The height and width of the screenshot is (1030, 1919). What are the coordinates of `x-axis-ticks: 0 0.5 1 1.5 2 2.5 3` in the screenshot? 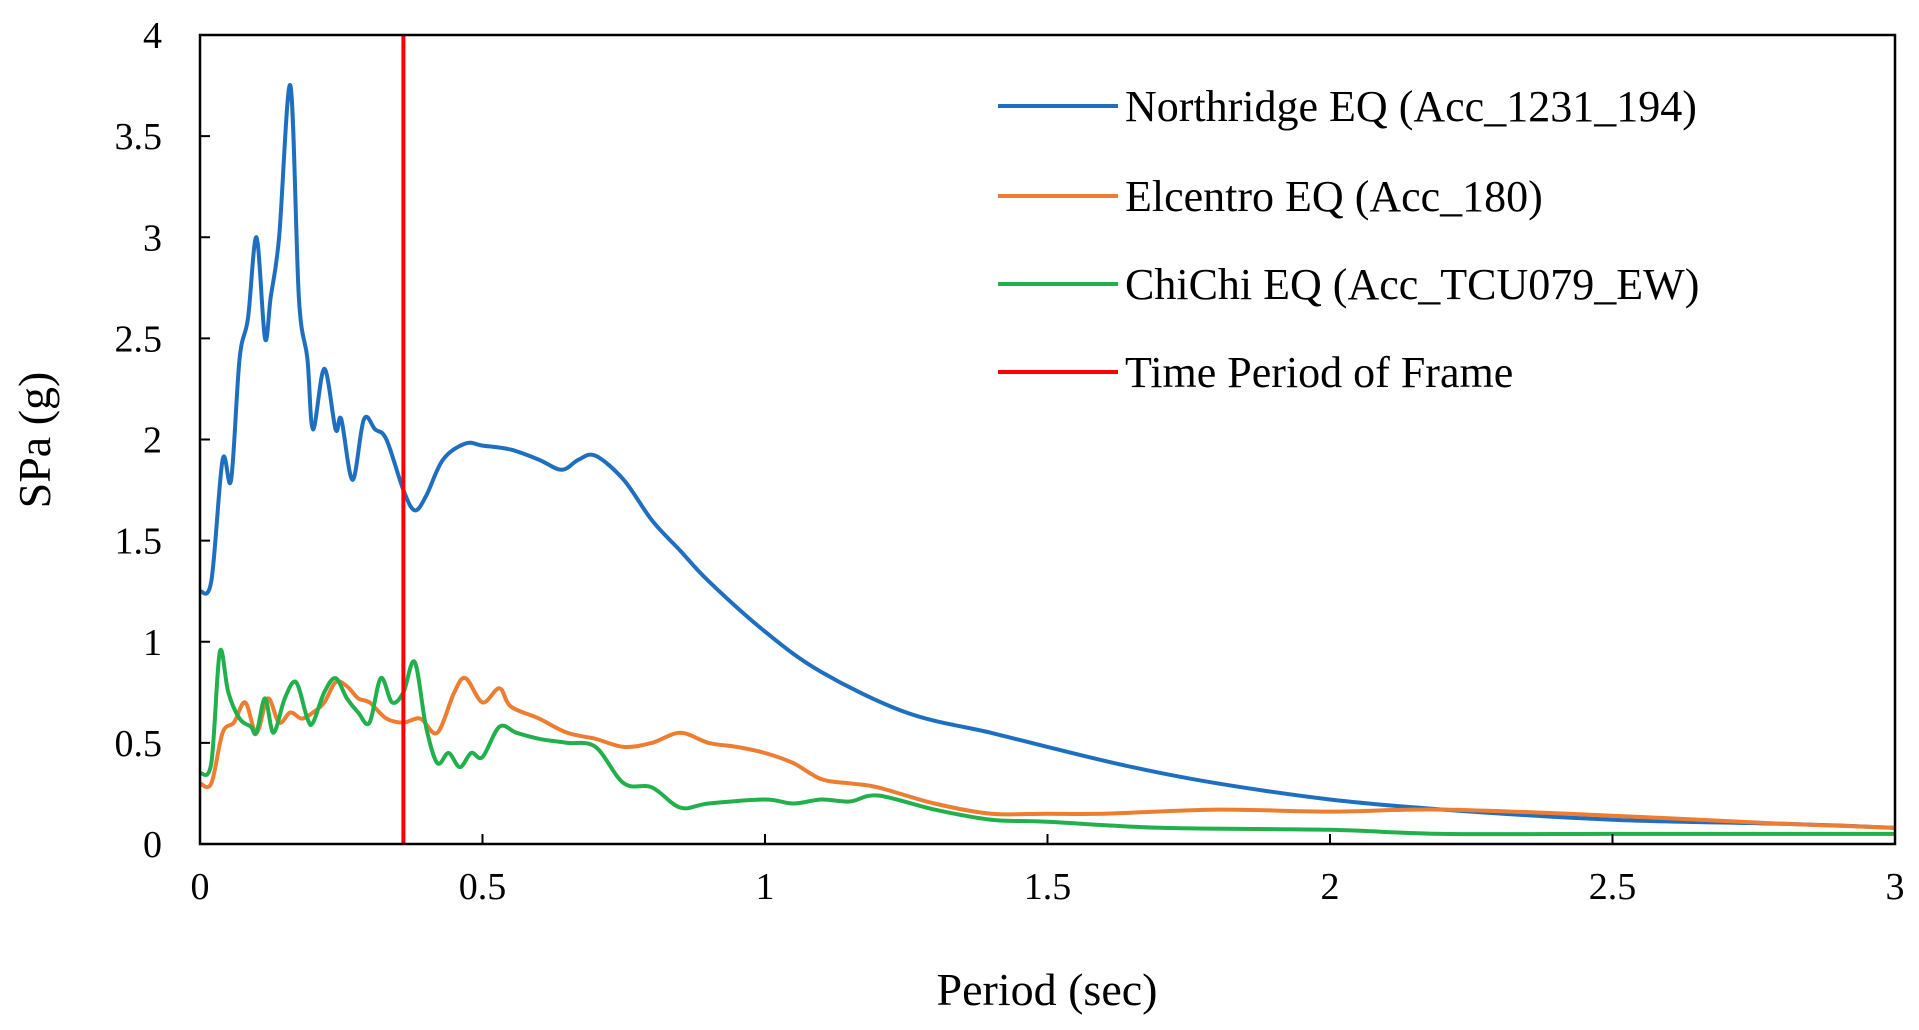 It's located at (1048, 871).